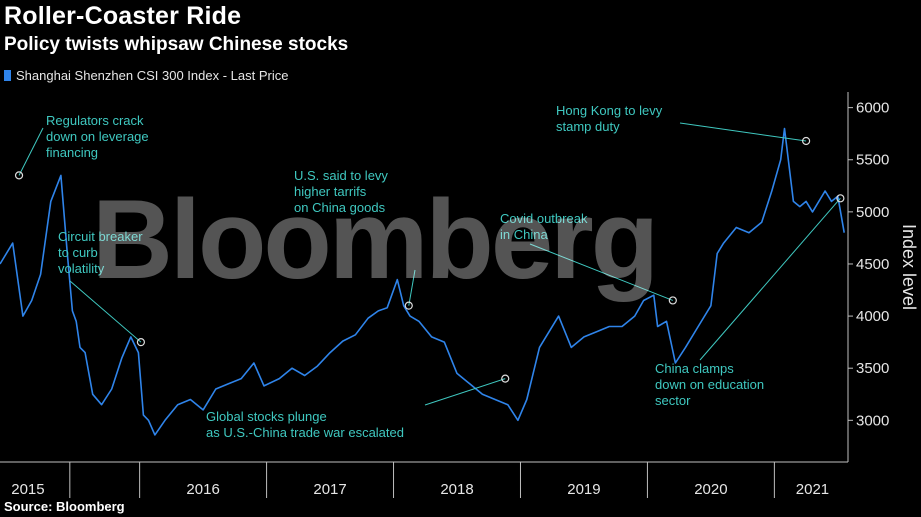  I want to click on annotation-text-line: volatility, so click(81, 268).